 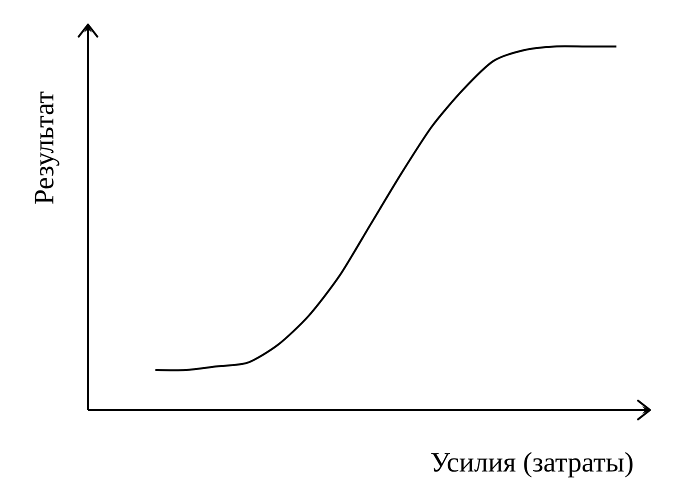 I want to click on x-axis-title: Усилия (затраты), so click(x=531, y=465).